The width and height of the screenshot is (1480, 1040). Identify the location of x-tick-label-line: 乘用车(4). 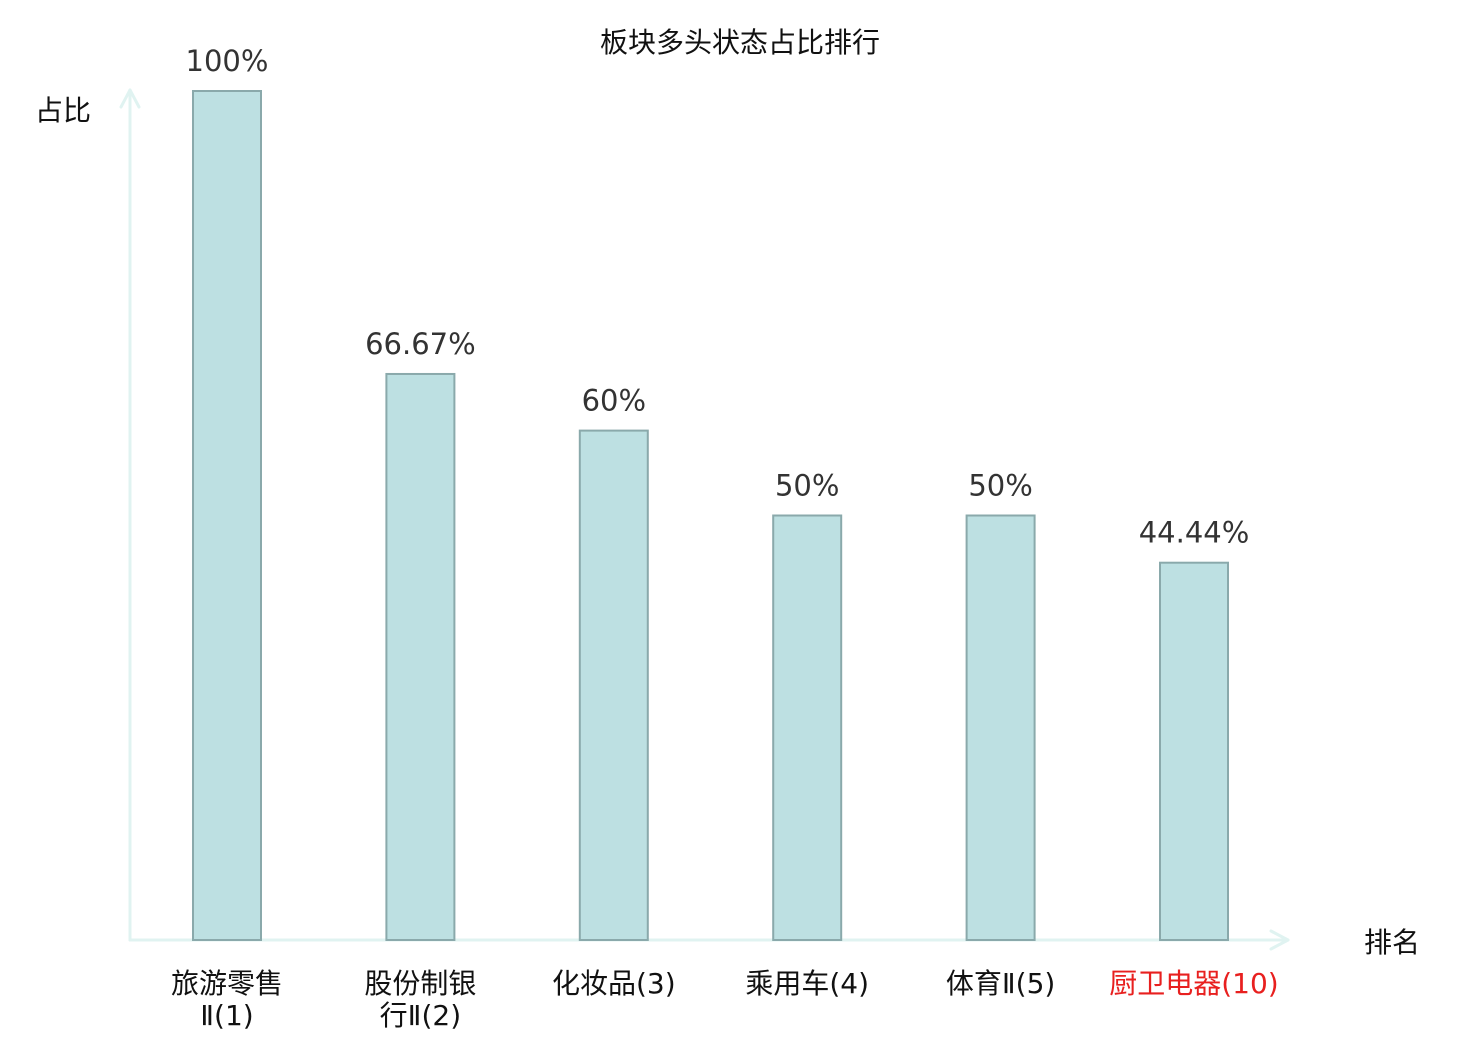
(807, 983).